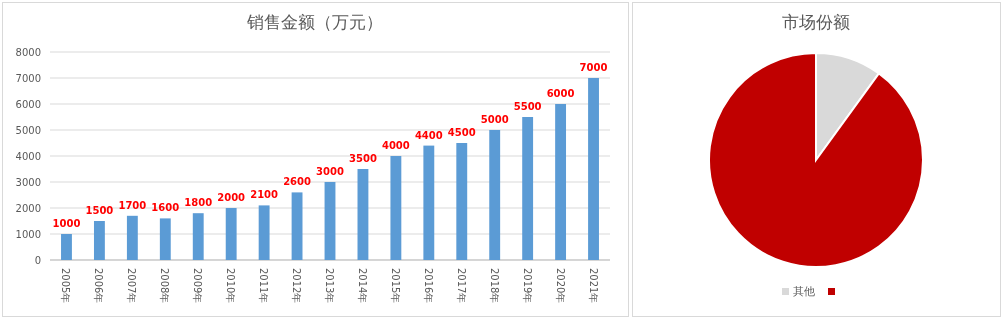 Image resolution: width=1003 pixels, height=321 pixels. What do you see at coordinates (593, 286) in the screenshot?
I see `x-tick-label: 2021年` at bounding box center [593, 286].